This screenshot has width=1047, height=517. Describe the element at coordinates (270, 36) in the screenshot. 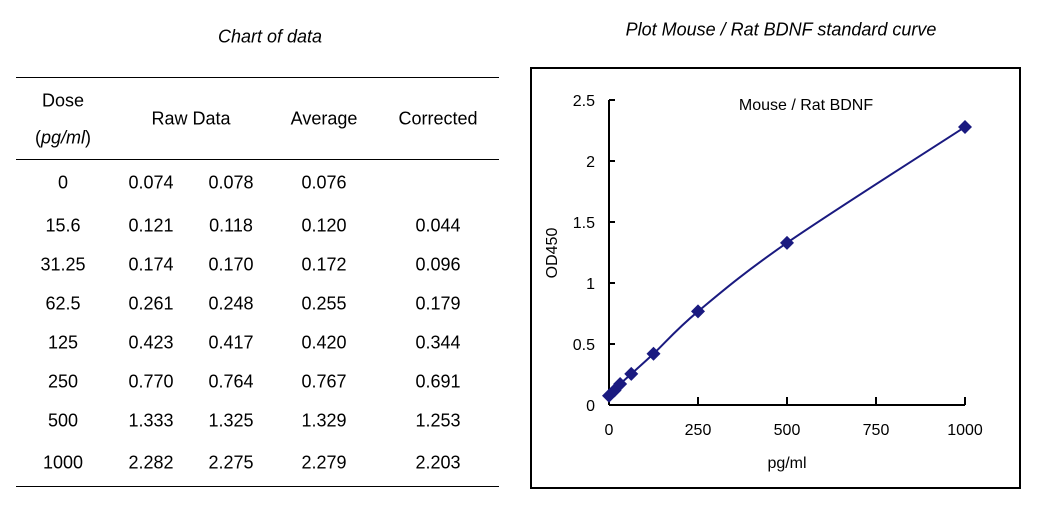

I see `table-title: Chart of data` at that location.